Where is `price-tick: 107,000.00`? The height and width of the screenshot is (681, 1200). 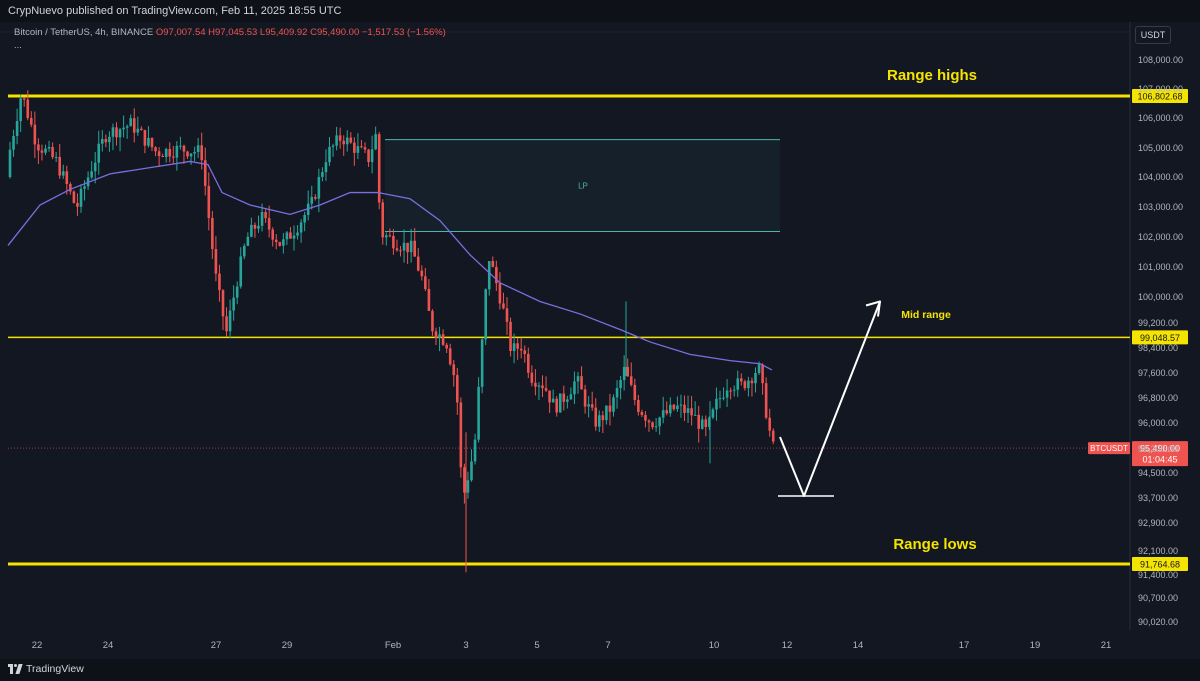 price-tick: 107,000.00 is located at coordinates (1160, 89).